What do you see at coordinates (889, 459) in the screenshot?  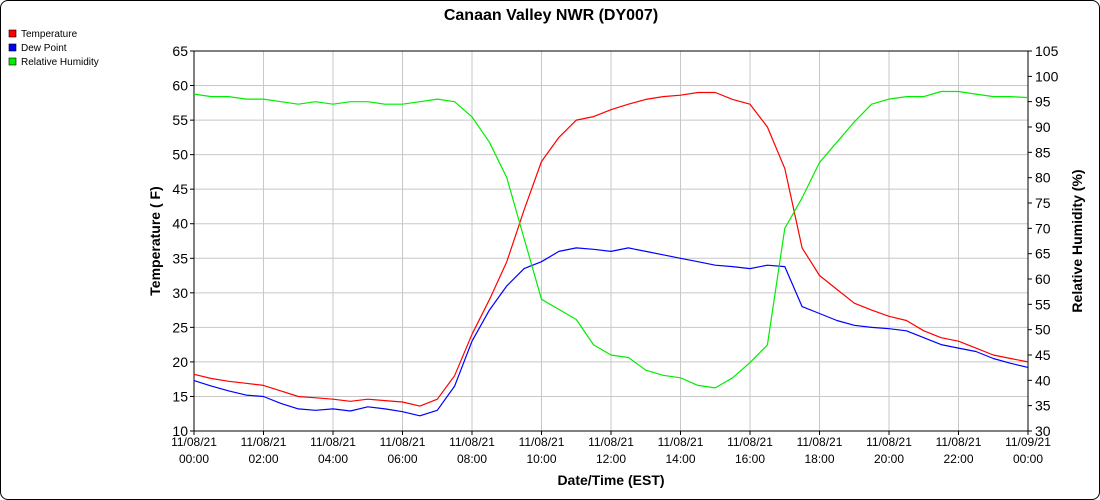 I see `x-tick-time: 20:00` at bounding box center [889, 459].